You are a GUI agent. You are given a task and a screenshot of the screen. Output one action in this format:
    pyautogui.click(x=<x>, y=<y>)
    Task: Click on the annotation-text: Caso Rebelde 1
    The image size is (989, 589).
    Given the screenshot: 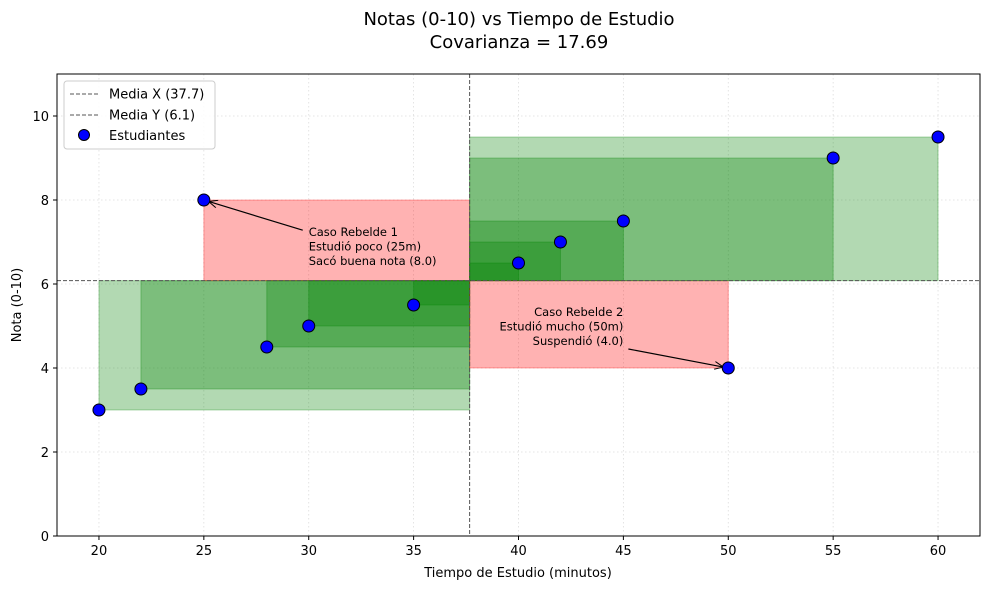 What is the action you would take?
    pyautogui.click(x=353, y=232)
    